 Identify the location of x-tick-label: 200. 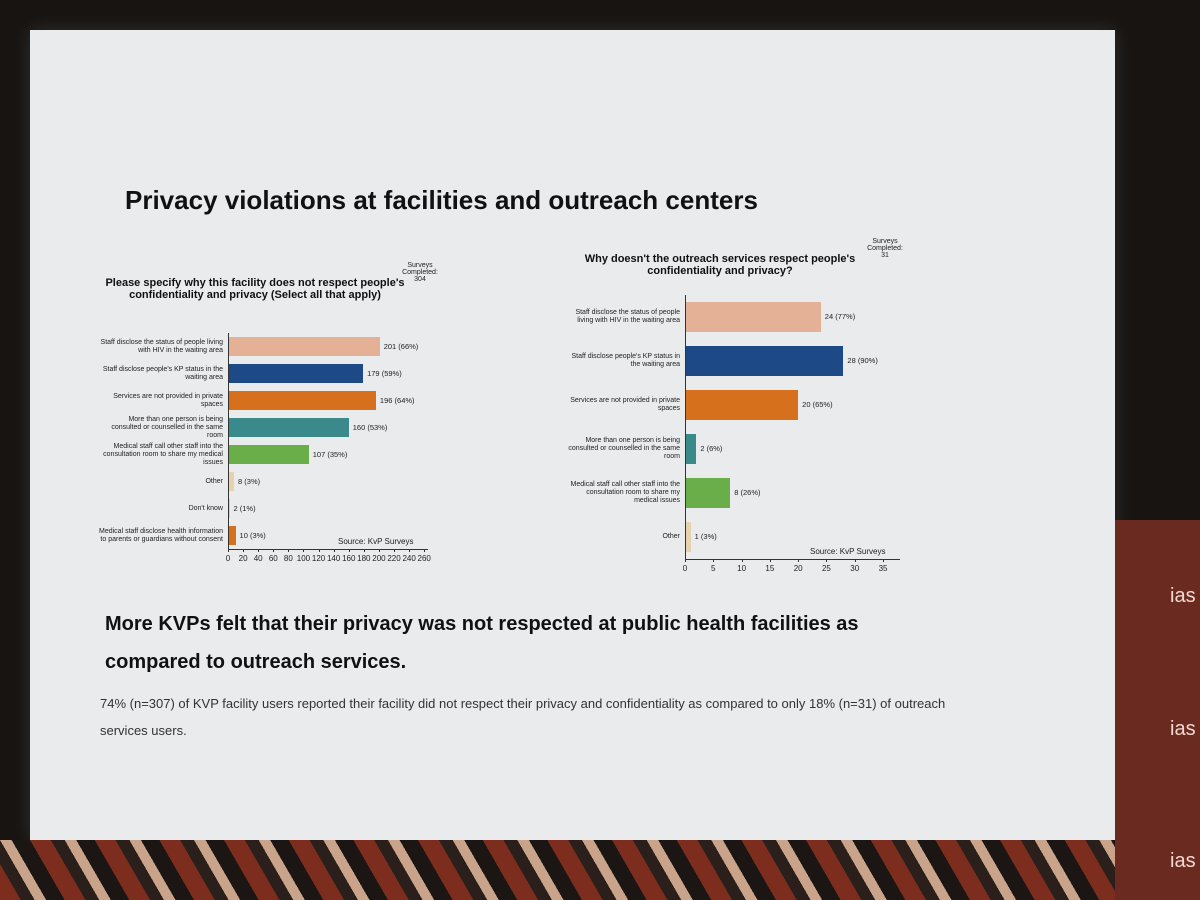
(379, 558).